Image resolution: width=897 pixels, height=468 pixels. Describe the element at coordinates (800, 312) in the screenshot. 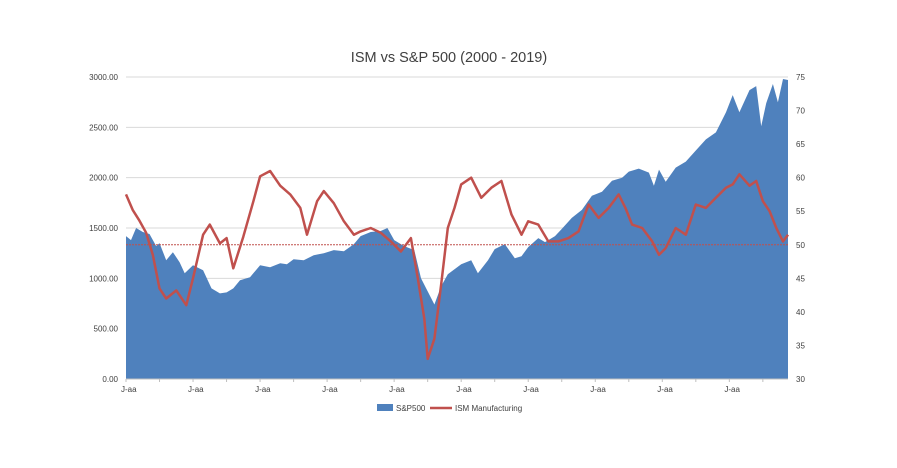

I see `right-tick-label: 40` at that location.